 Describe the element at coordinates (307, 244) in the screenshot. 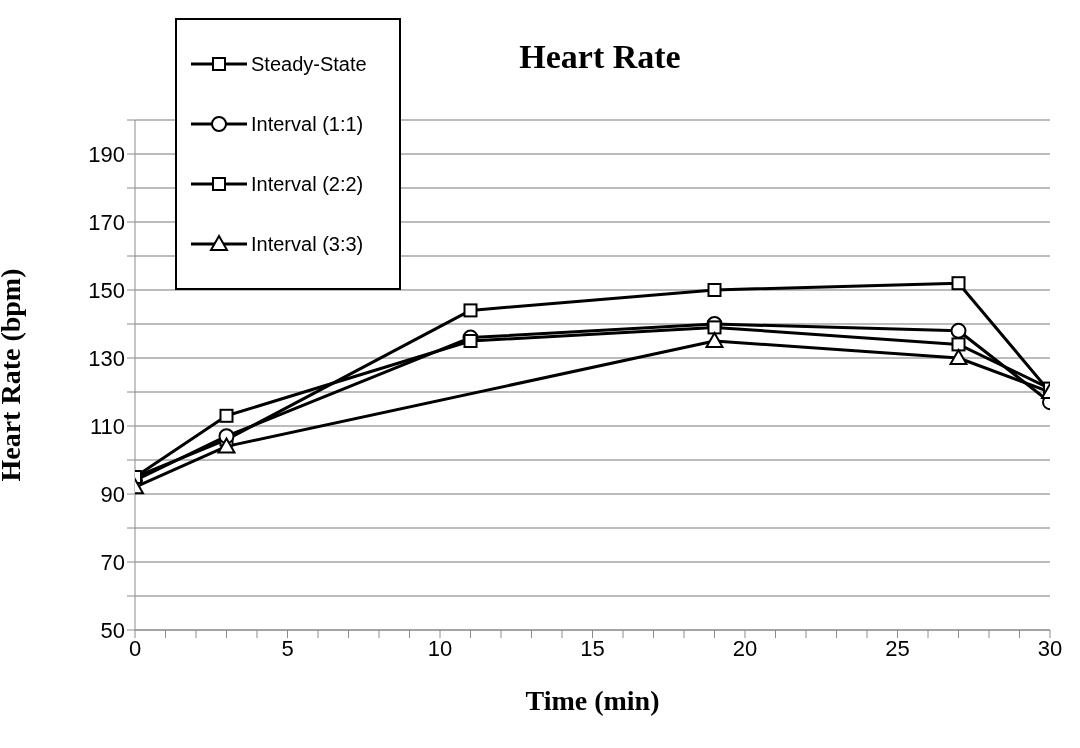

I see `legend-label: Interval (3:3)` at that location.